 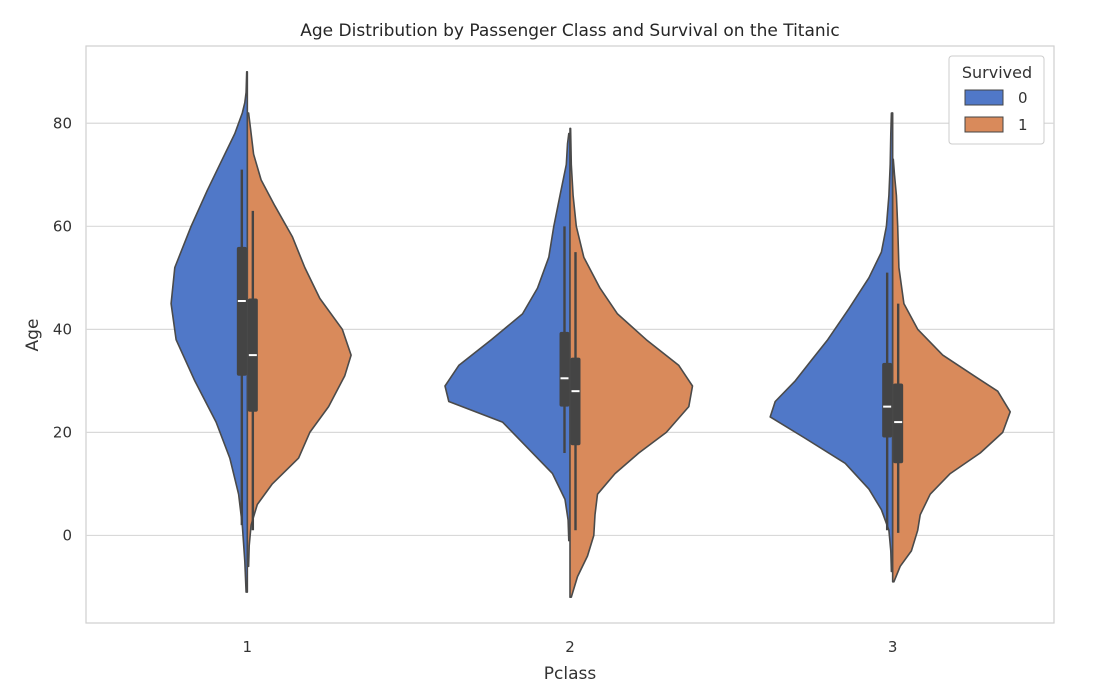 I want to click on y-tick-label-40: 40, so click(x=62, y=329).